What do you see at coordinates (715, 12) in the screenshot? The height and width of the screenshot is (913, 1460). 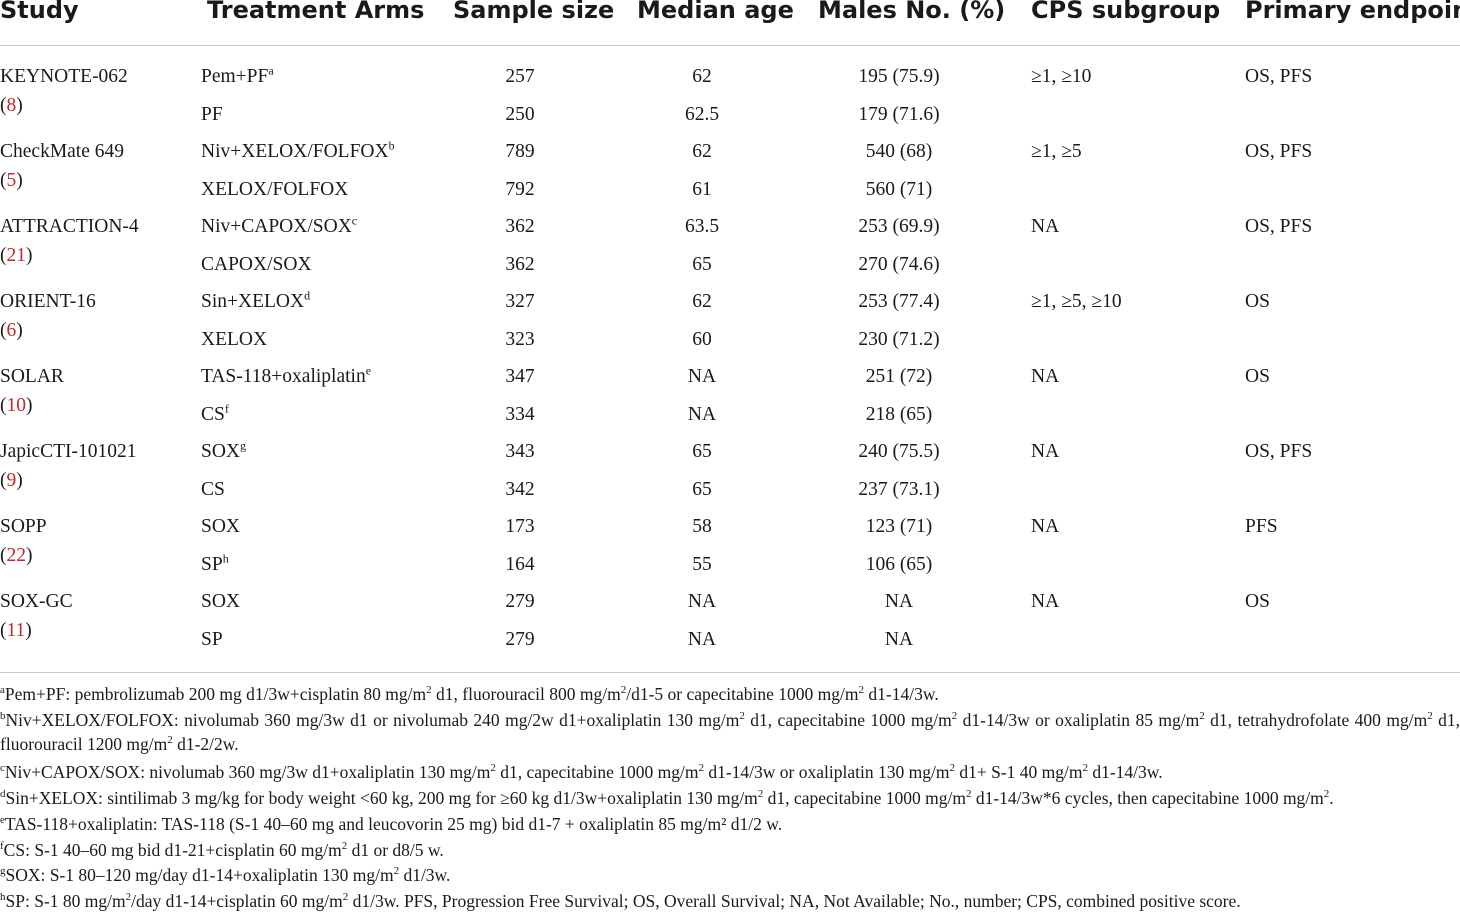 I see `col-header-median-age: Median age` at bounding box center [715, 12].